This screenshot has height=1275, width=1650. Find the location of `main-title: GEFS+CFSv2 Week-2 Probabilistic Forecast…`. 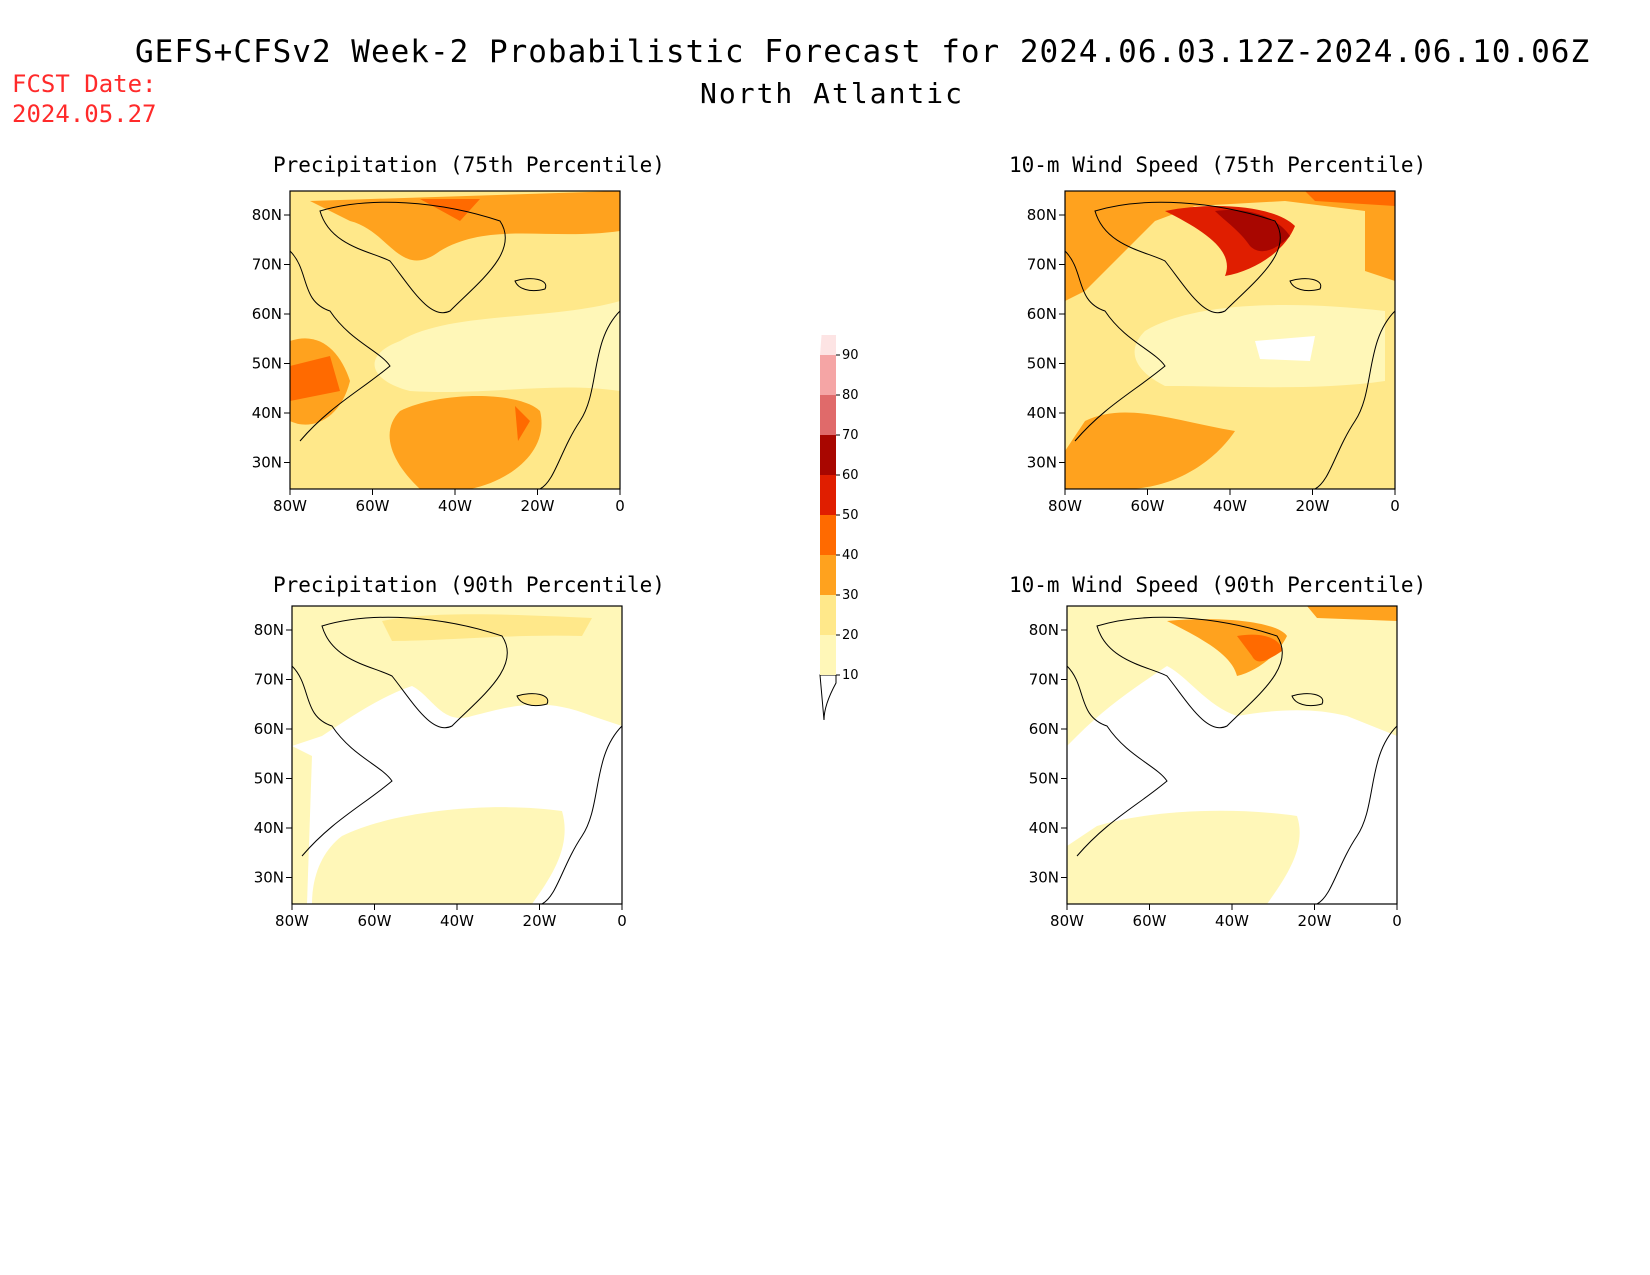

main-title: GEFS+CFSv2 Week-2 Probabilistic Forecast… is located at coordinates (863, 52).